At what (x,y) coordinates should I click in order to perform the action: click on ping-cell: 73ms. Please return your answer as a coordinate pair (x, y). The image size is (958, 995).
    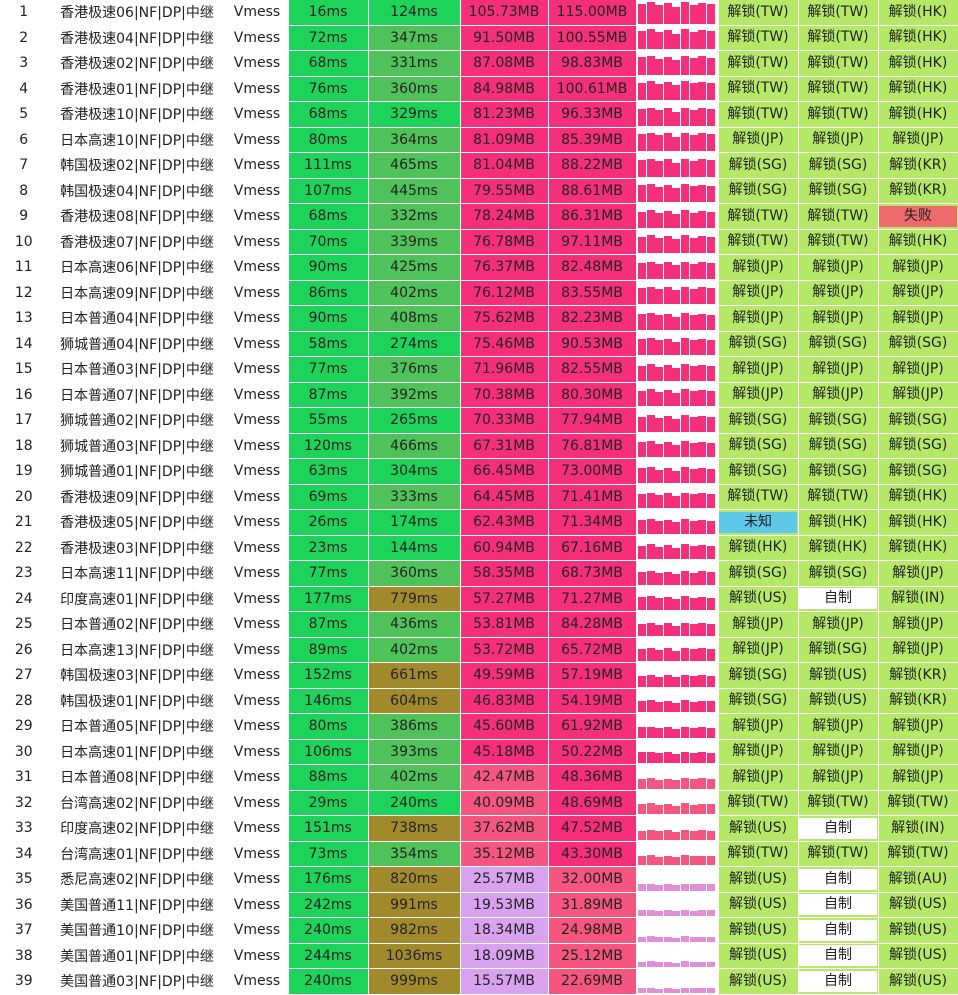
    Looking at the image, I should click on (328, 854).